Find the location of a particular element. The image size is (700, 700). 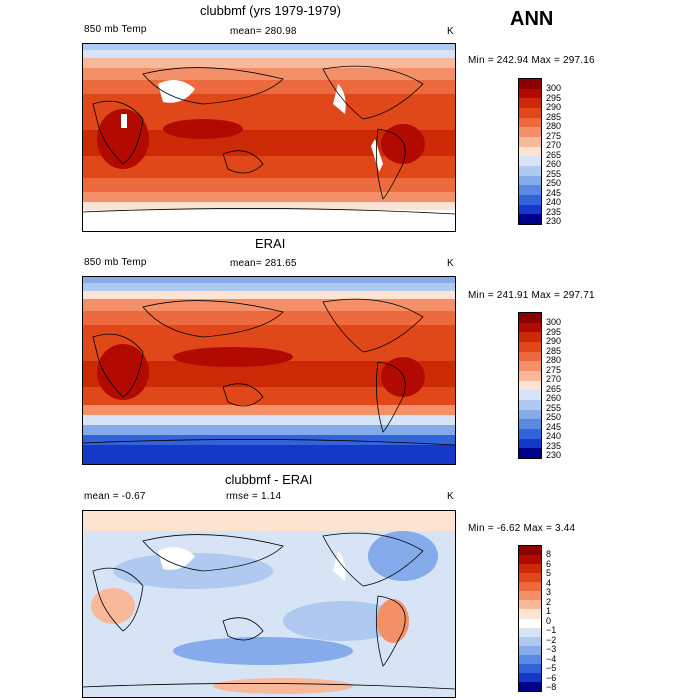

panel1-colorbar is located at coordinates (530, 151).